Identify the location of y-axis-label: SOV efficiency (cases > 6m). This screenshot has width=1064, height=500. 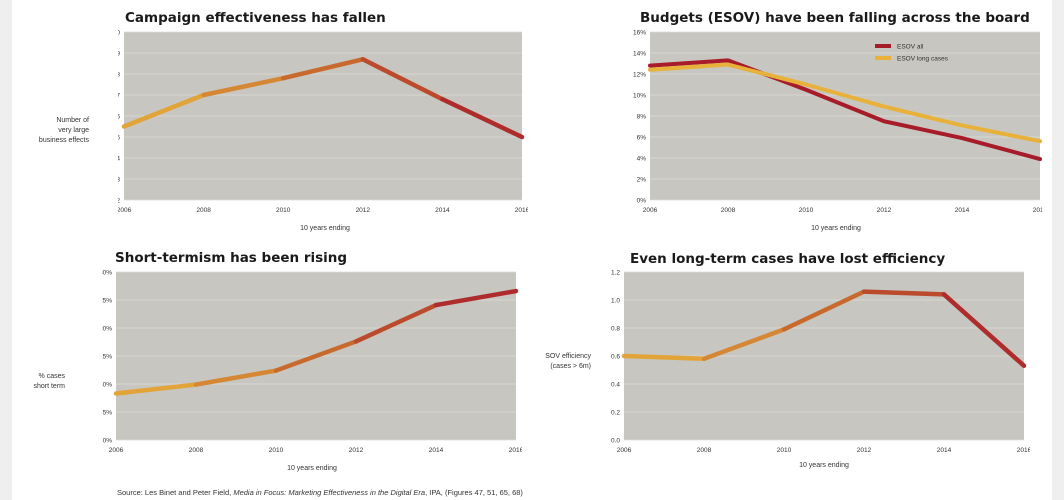
(568, 361).